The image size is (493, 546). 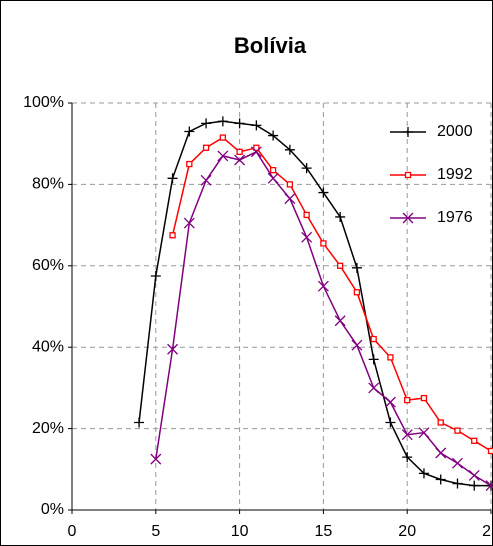 What do you see at coordinates (155, 531) in the screenshot?
I see `x-tick-label: 5` at bounding box center [155, 531].